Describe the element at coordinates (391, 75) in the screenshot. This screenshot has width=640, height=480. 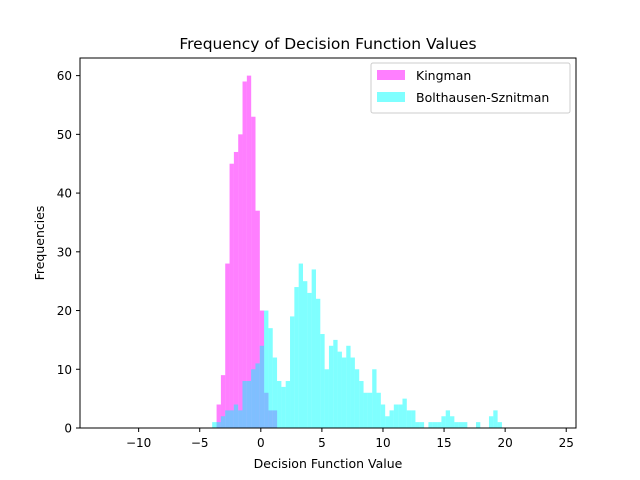
I see `legend-swatch-kingman` at that location.